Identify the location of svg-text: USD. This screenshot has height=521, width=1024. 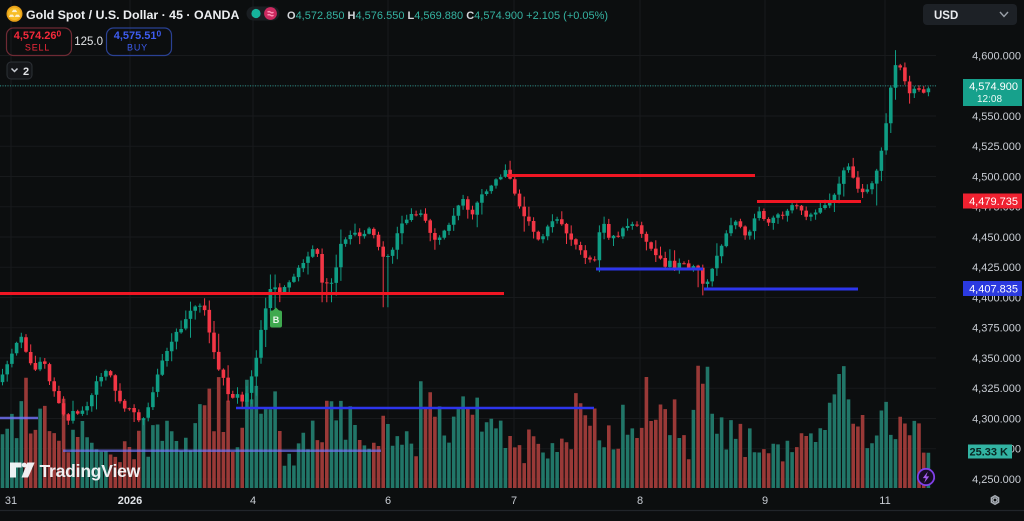
(946, 16).